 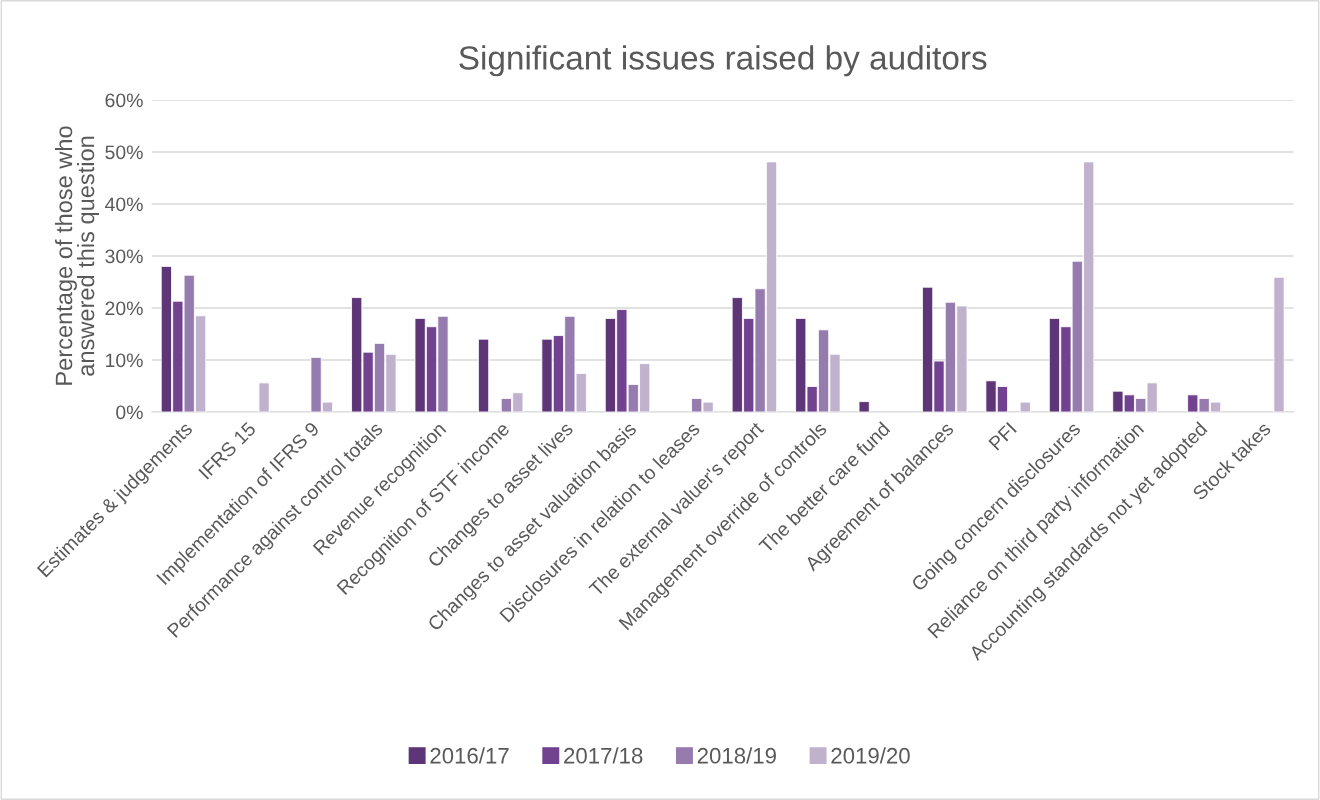 I want to click on legend-label: 2019/20, so click(x=870, y=755).